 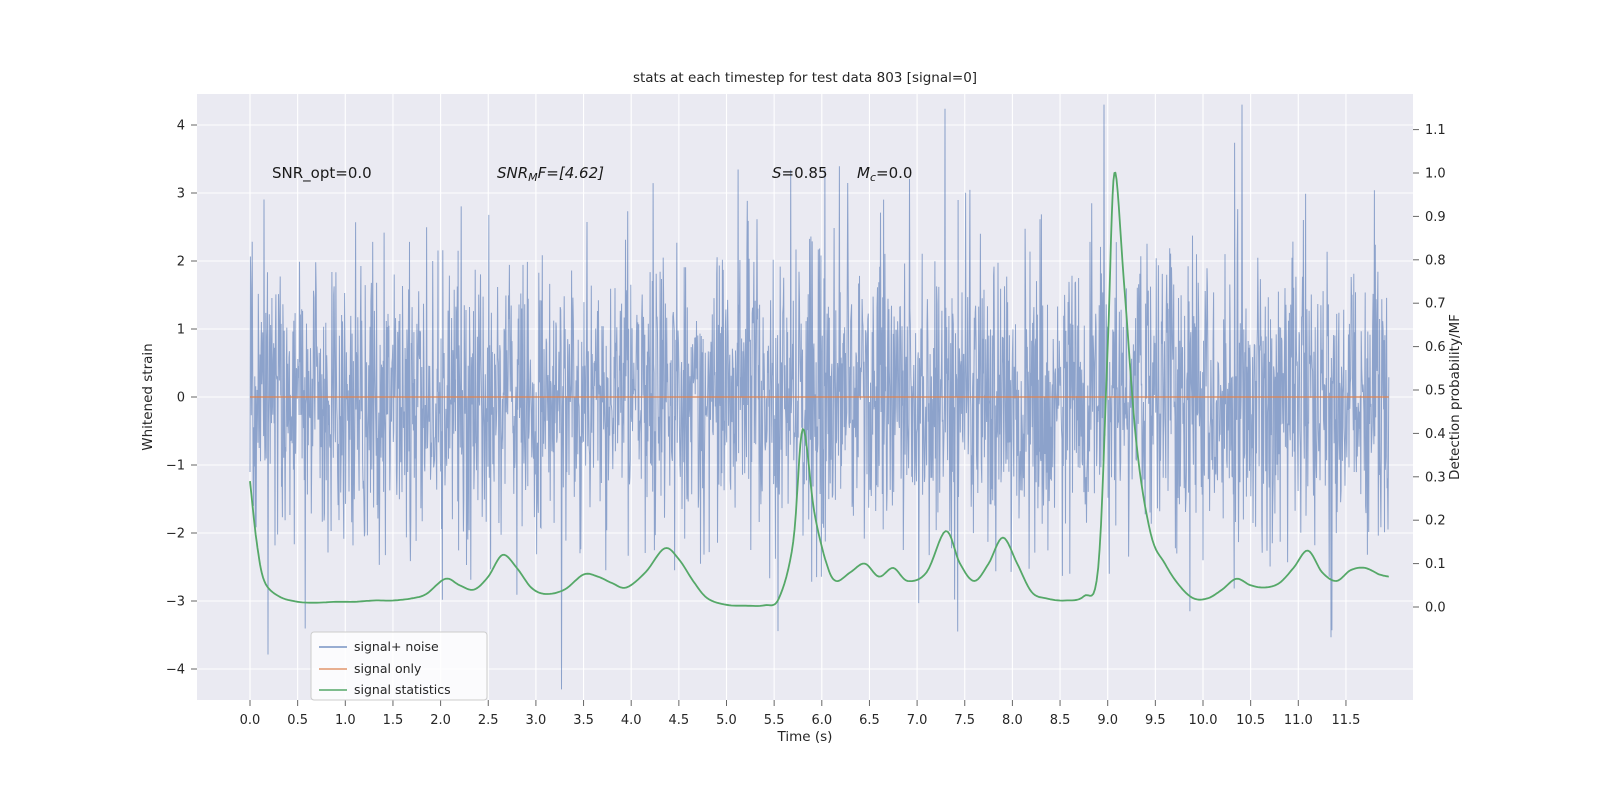 I want to click on y-left-tick-label: −1, so click(x=175, y=466).